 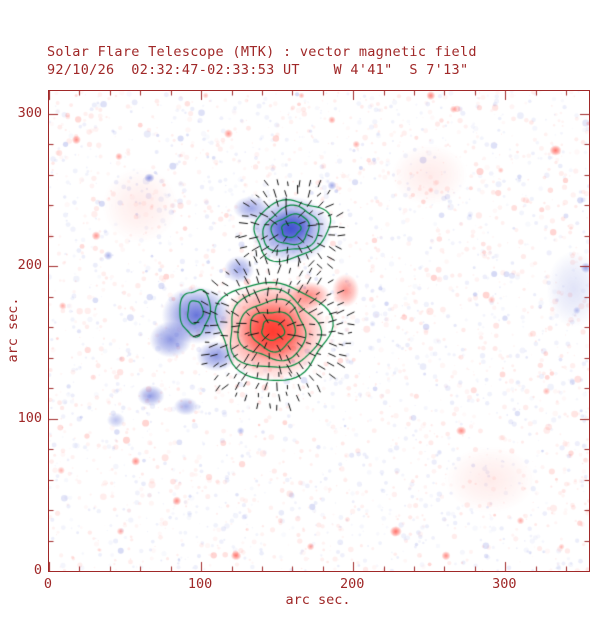 What do you see at coordinates (29, 112) in the screenshot?
I see `y-tick-label: 300` at bounding box center [29, 112].